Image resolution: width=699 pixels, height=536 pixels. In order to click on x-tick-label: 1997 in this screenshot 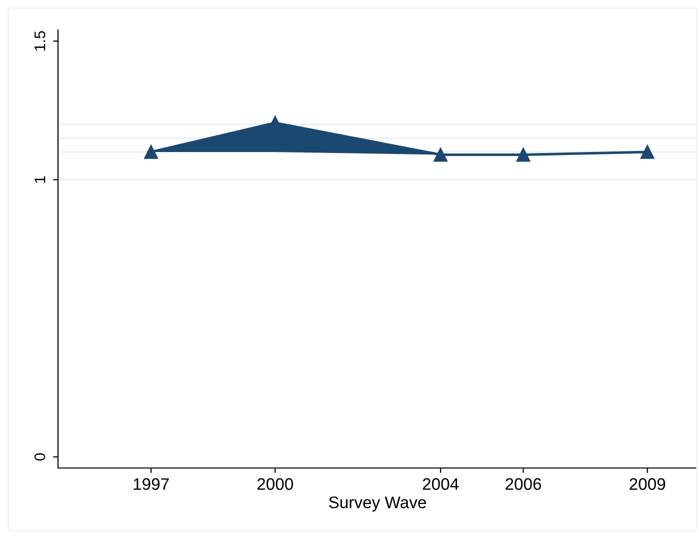, I will do `click(151, 484)`.